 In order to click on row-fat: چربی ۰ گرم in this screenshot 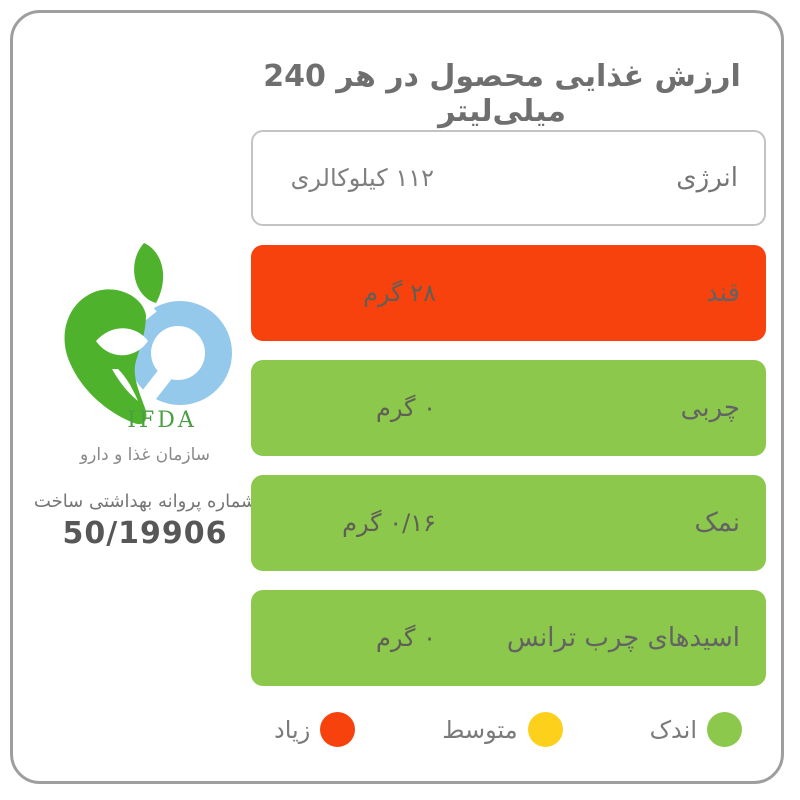, I will do `click(508, 408)`.